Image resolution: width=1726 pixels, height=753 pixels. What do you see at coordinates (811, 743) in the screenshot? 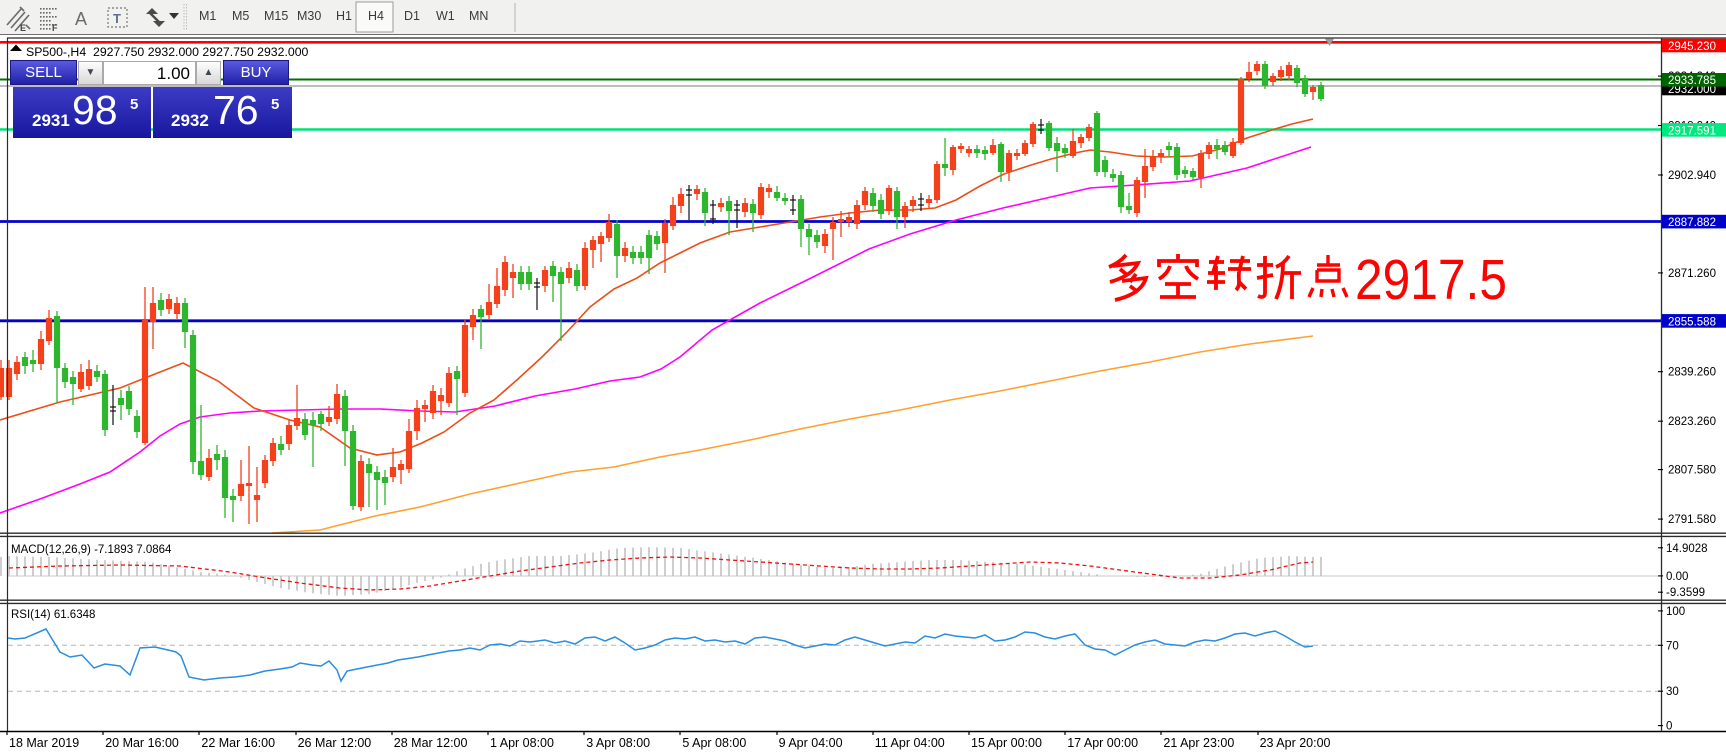
I see `svg-text: 9 Apr 04:00` at bounding box center [811, 743].